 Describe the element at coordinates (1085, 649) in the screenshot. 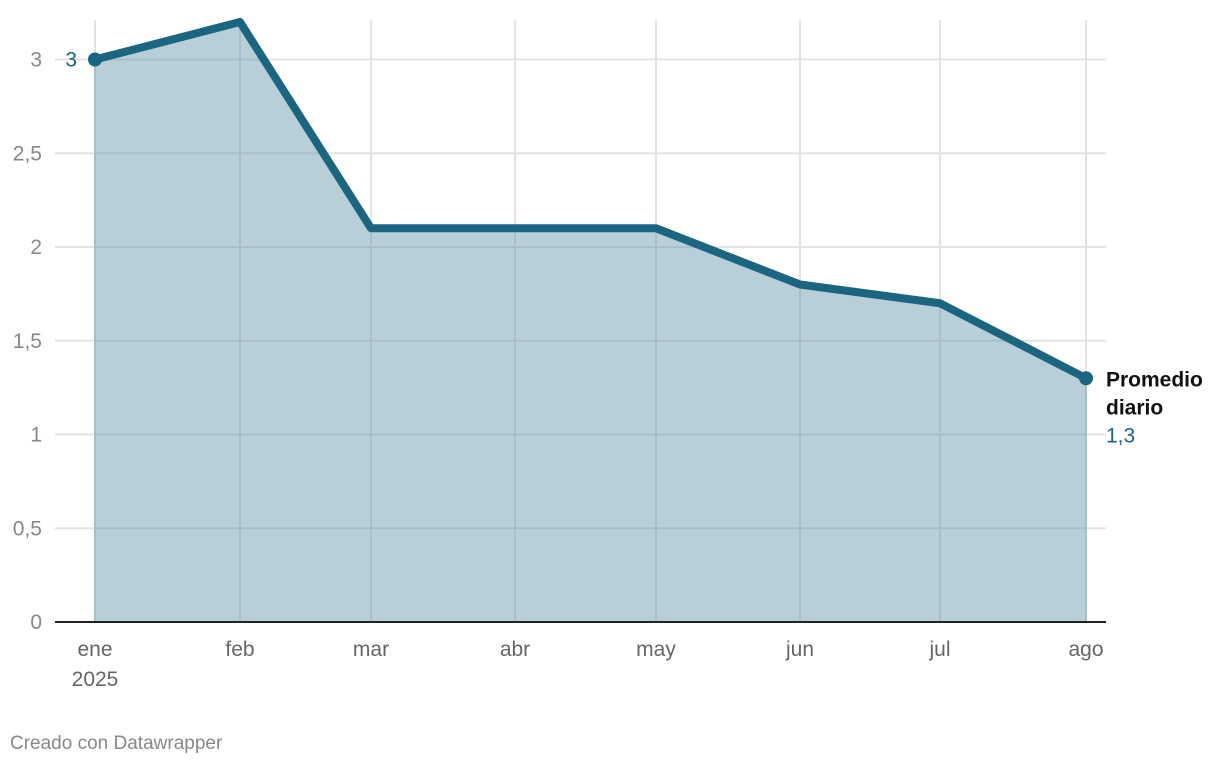

I see `x-tick-label: ago` at that location.